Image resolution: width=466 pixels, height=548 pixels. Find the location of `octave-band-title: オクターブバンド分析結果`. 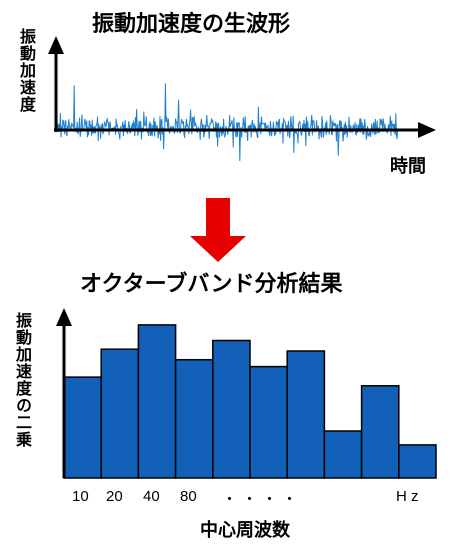

octave-band-title: オクターブバンド分析結果 is located at coordinates (211, 284).